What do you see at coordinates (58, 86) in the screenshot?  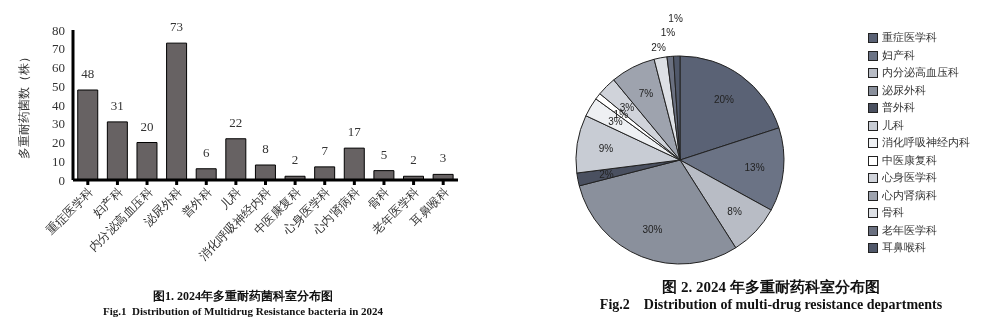 I see `y-tick-label: 50` at bounding box center [58, 86].